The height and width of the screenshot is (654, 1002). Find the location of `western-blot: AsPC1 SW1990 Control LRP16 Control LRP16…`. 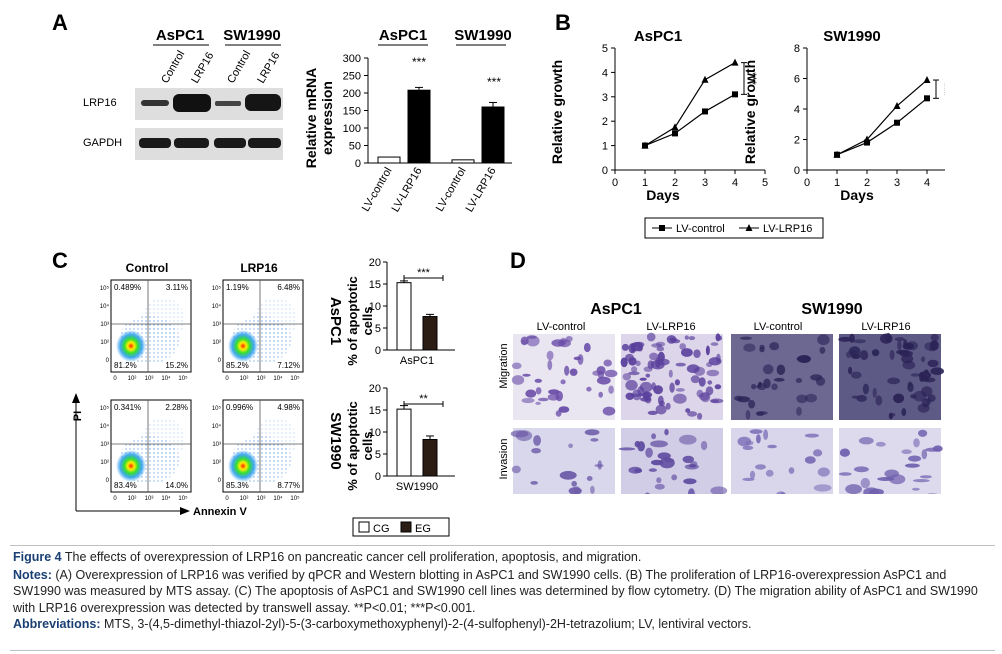

western-blot: AsPC1 SW1990 Control LRP16 Control LRP16… is located at coordinates (183, 93).